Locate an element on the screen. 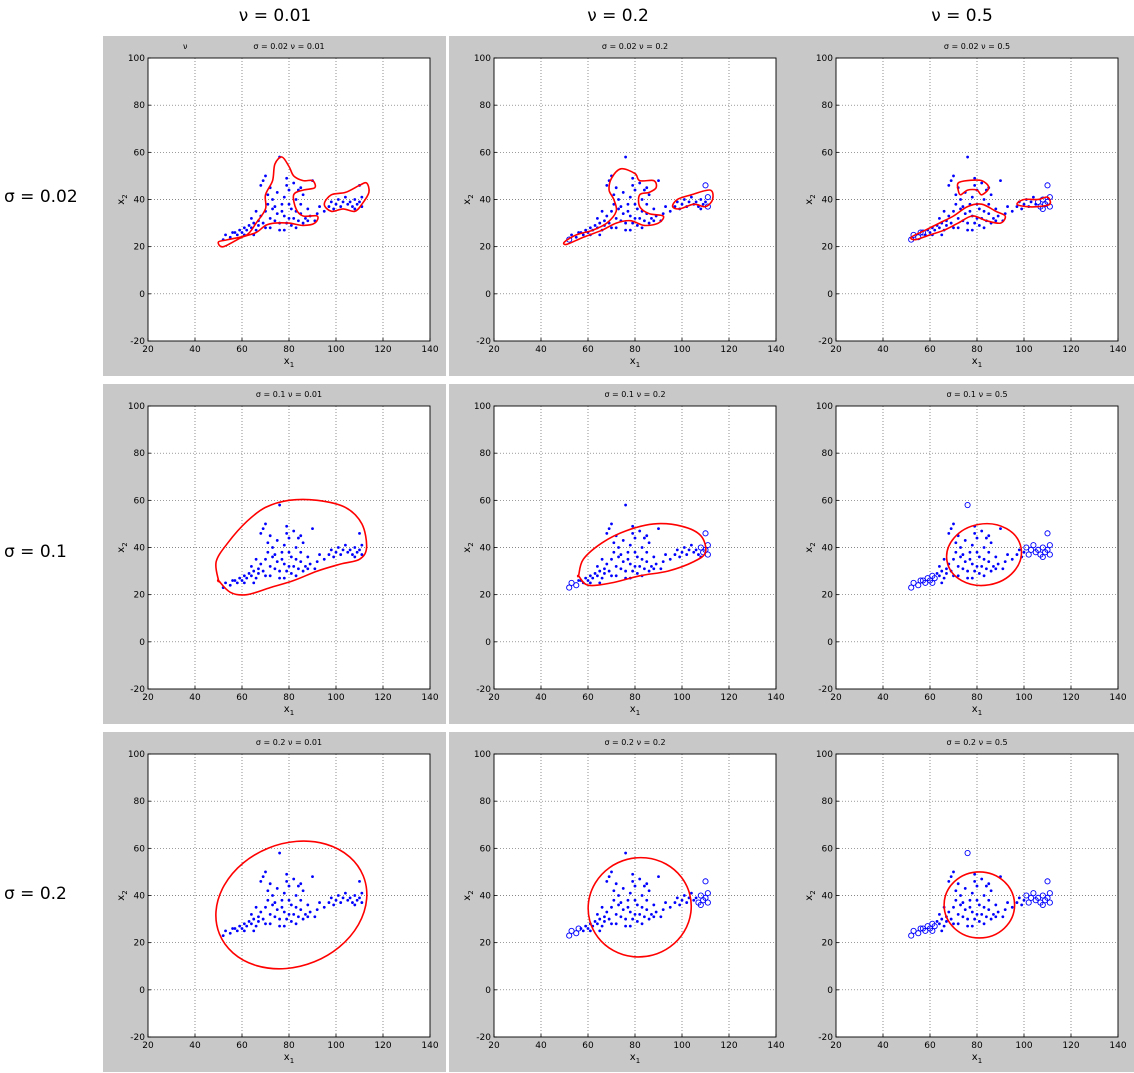 Image resolution: width=1134 pixels, height=1073 pixels. chart-title: σ = 0.02 ν = 0.2 is located at coordinates (635, 46).